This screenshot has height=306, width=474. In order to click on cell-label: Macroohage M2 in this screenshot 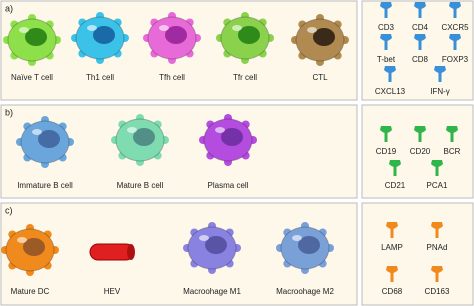, I will do `click(305, 291)`.